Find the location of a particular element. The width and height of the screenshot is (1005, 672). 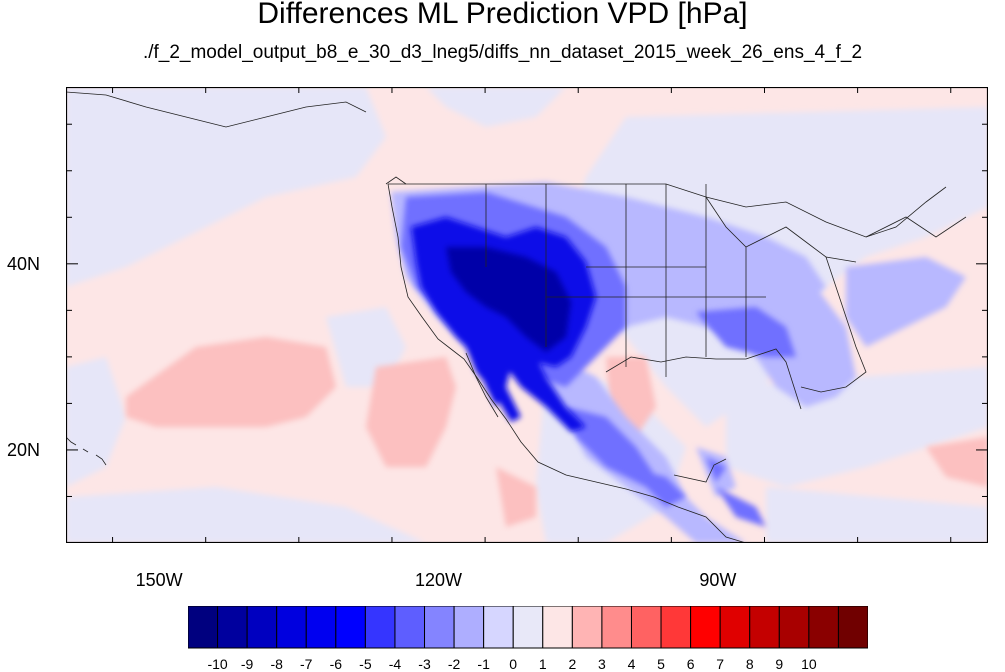

colorbar-tick-label: 3 is located at coordinates (602, 664).